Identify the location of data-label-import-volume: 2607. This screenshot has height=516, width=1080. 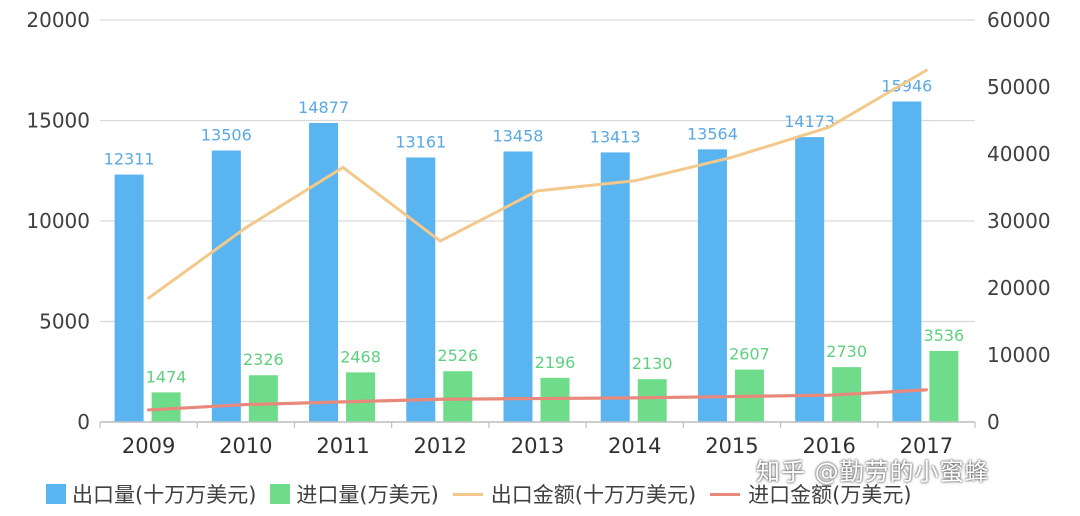
(749, 354).